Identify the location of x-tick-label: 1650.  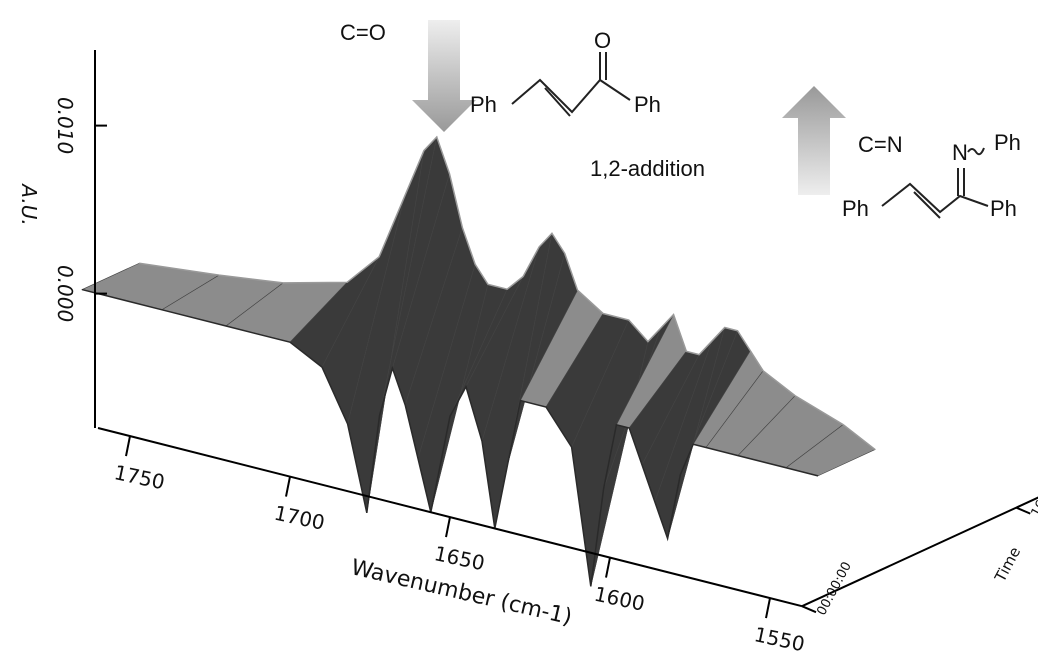
(459, 558).